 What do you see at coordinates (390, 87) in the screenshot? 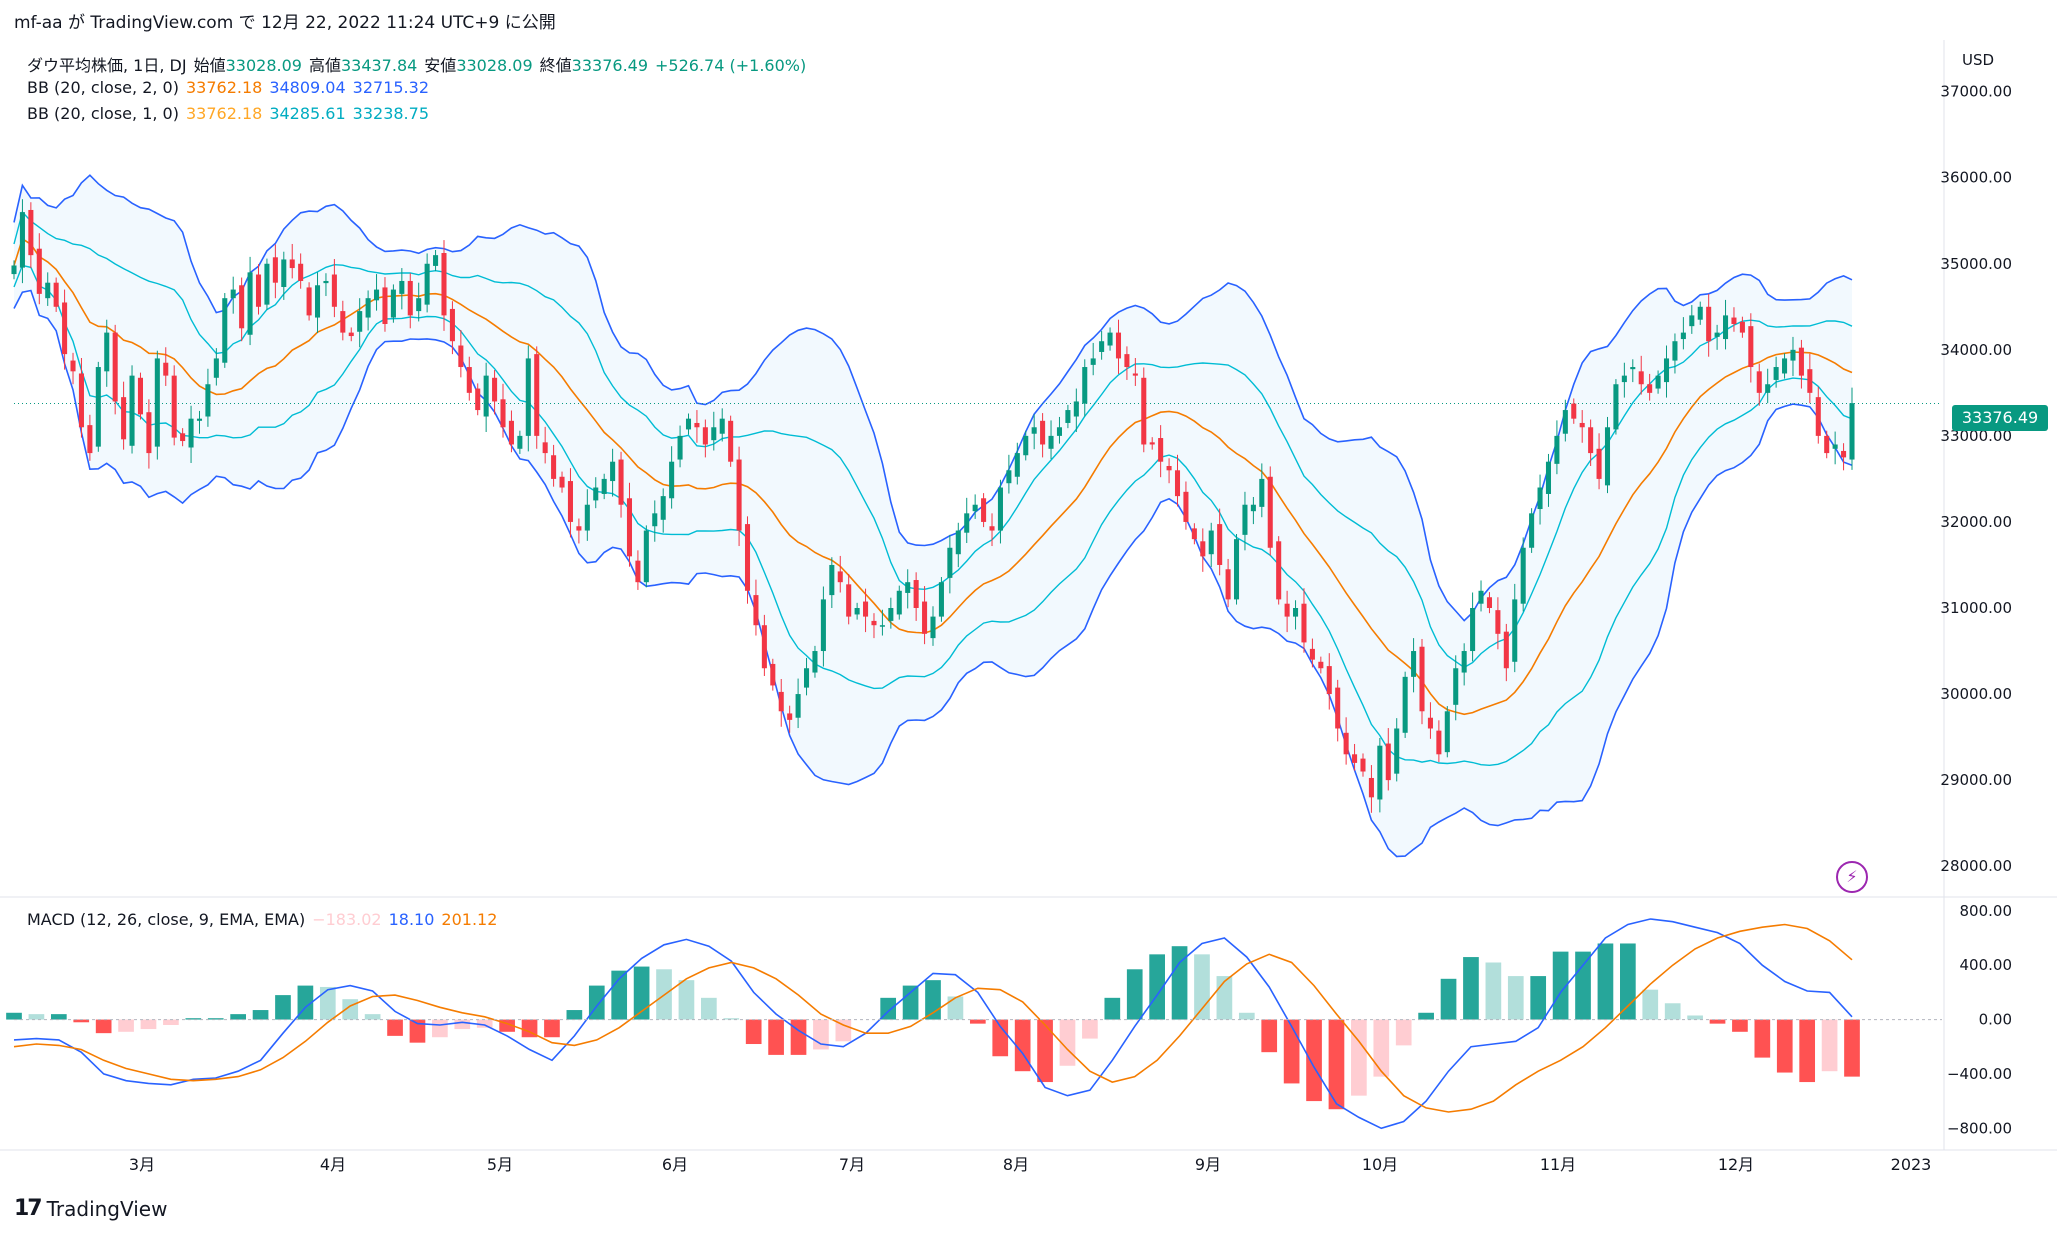
I see `bb2-lower: 32715.32` at bounding box center [390, 87].